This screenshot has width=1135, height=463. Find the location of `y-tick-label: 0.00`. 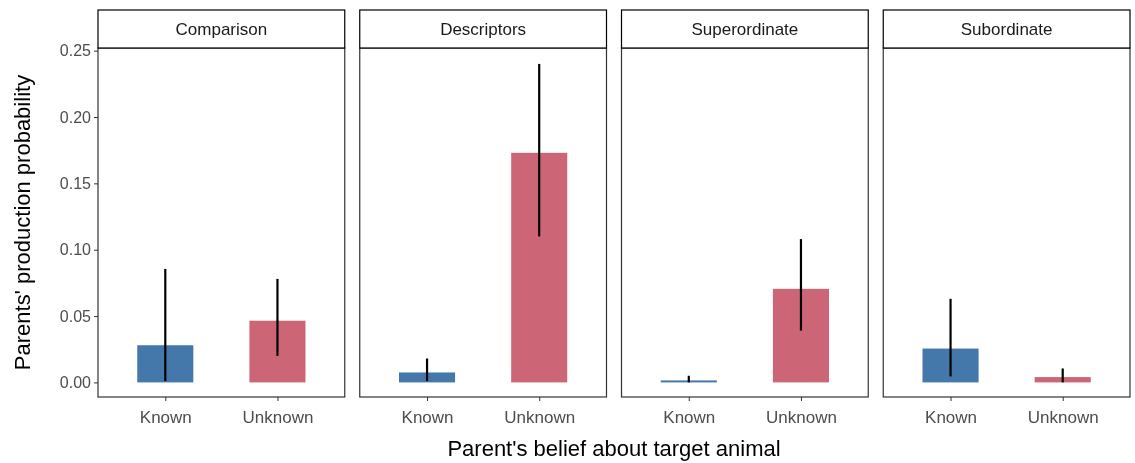

y-tick-label: 0.00 is located at coordinates (75, 383).